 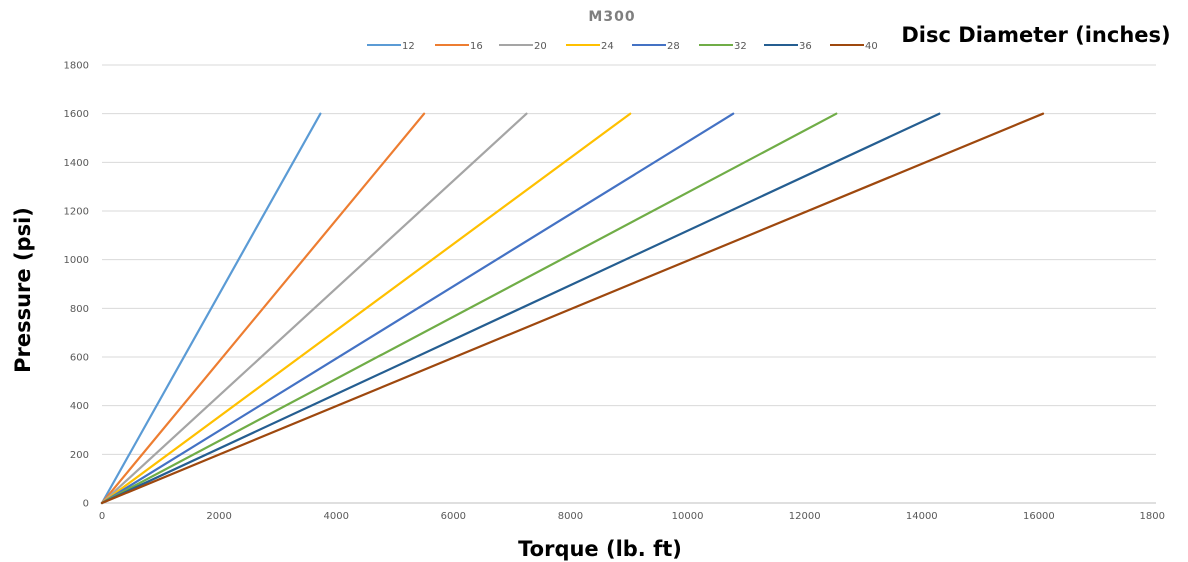 I want to click on x-tick-label: 14000, so click(x=922, y=516).